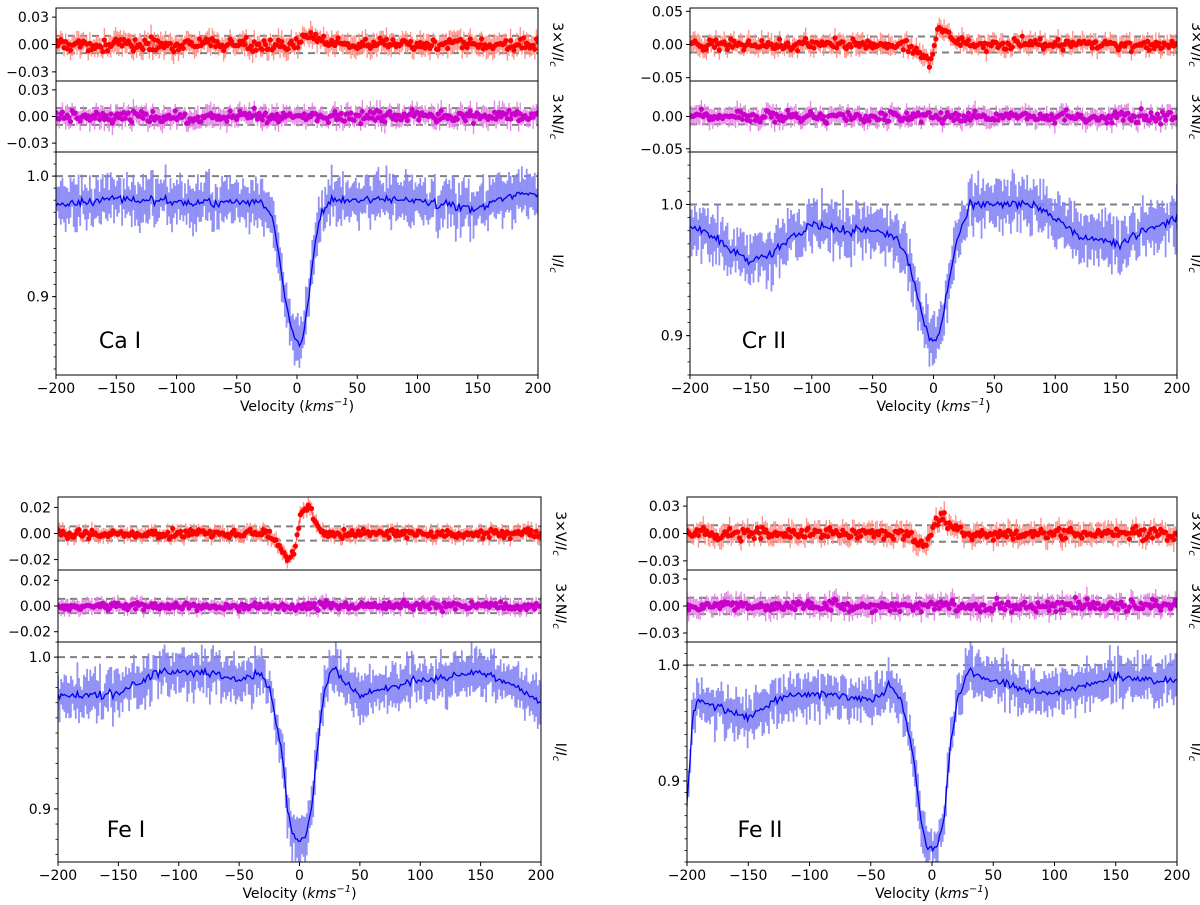 Image resolution: width=1200 pixels, height=905 pixels. I want to click on panel-n: 0.02 0.00 −0.02 3×N/Ic, so click(288, 606).